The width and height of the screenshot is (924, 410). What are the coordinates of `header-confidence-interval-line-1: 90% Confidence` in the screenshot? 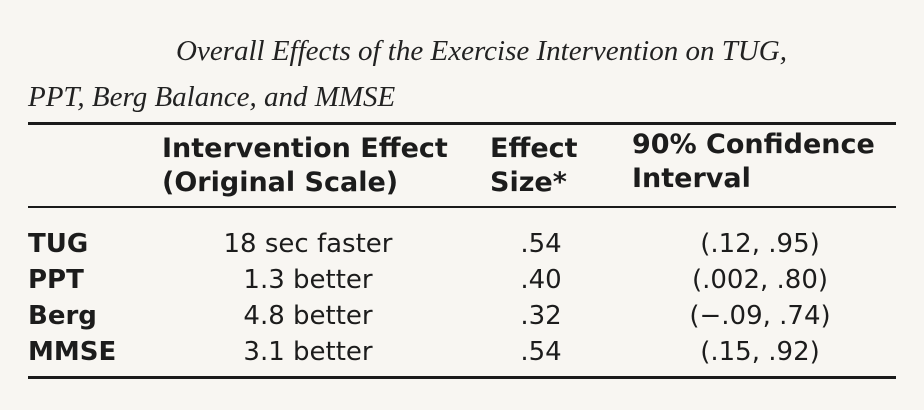 It's located at (753, 144).